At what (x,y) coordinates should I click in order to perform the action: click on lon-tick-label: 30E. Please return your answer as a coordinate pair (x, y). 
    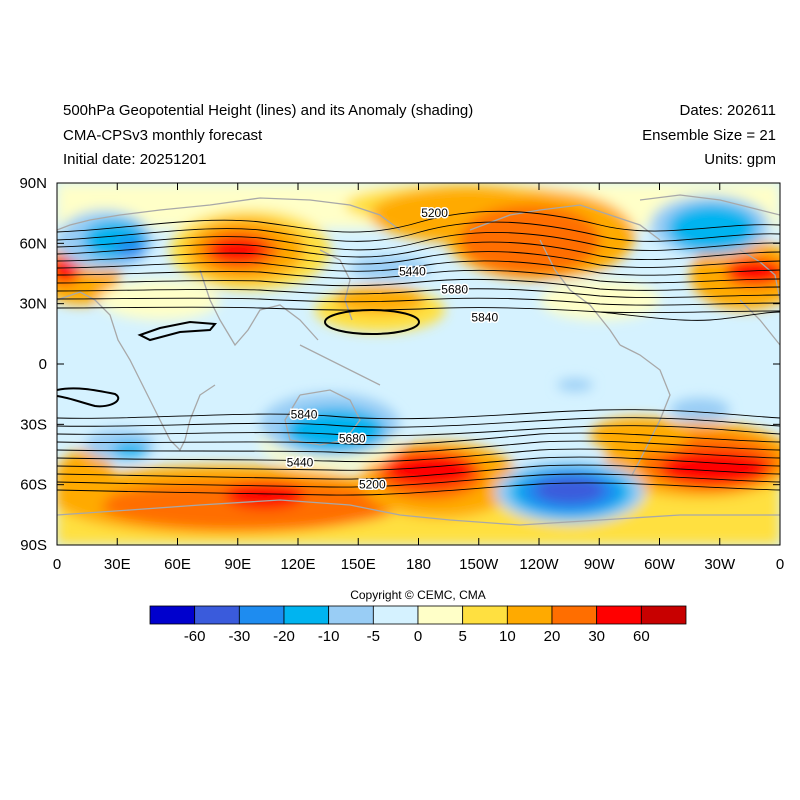
    Looking at the image, I should click on (117, 564).